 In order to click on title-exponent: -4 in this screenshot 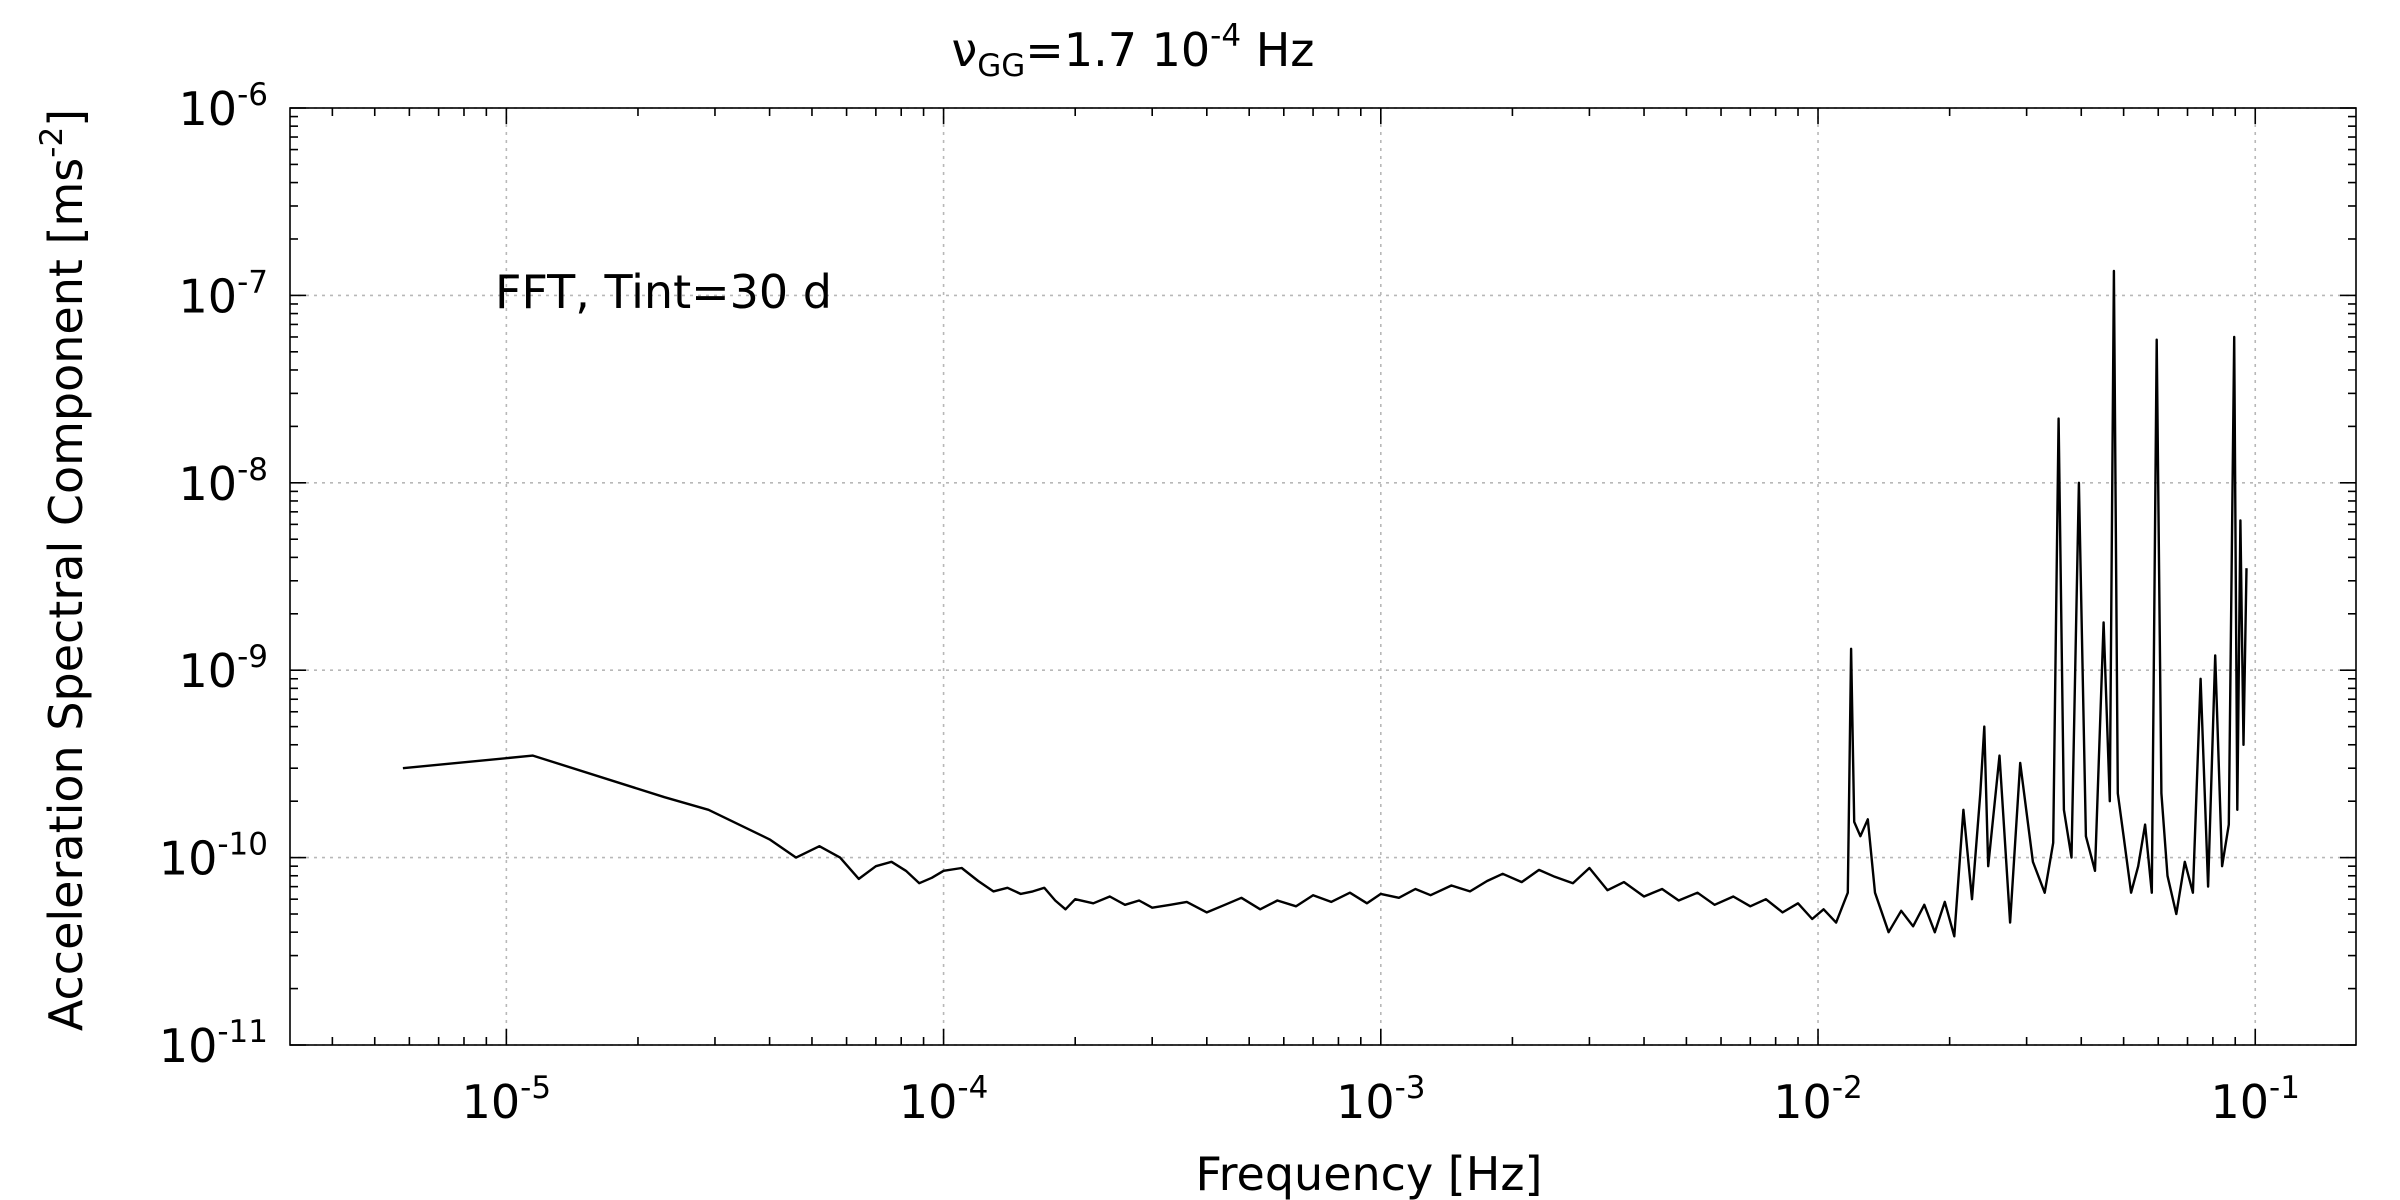, I will do `click(1225, 36)`.